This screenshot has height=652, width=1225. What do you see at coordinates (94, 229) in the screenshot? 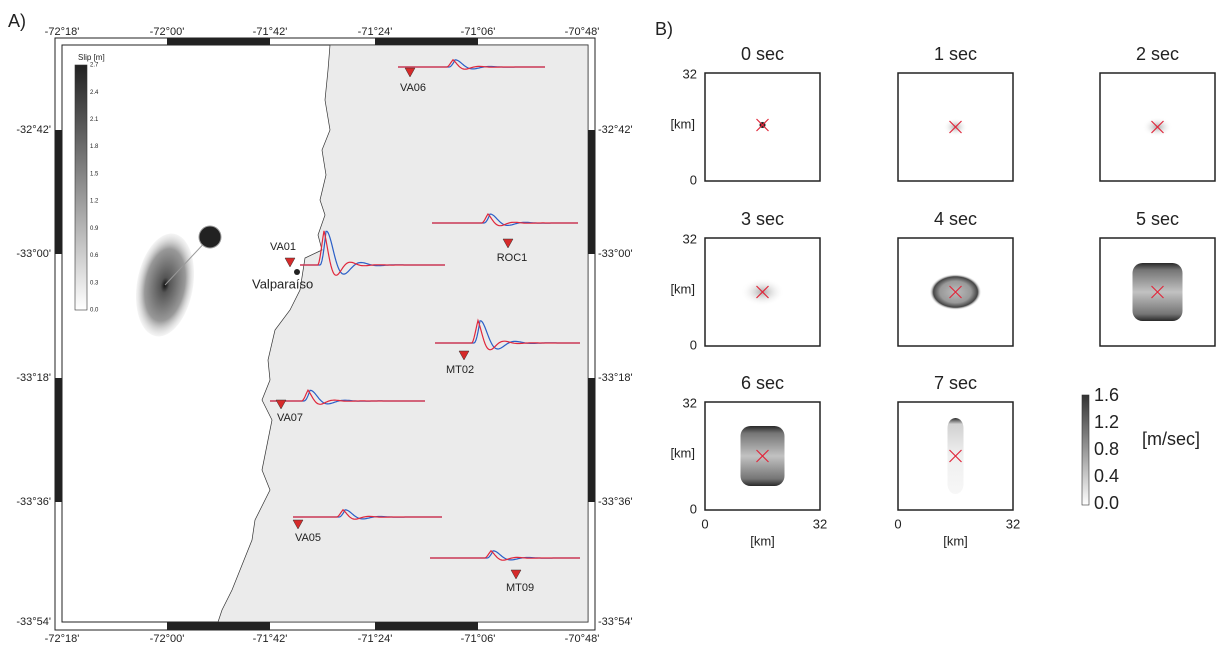
I see `colorbar-tick-label: 0.9` at bounding box center [94, 229].